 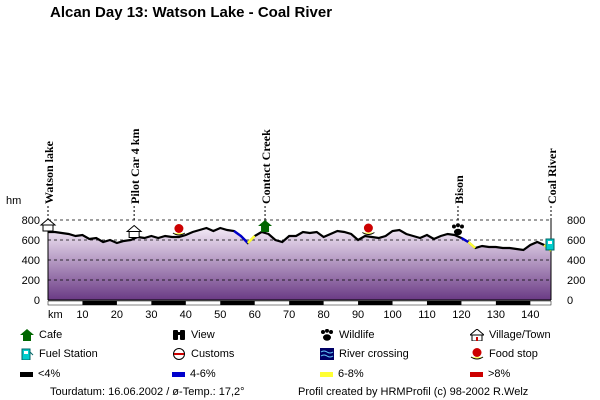 What do you see at coordinates (570, 301) in the screenshot?
I see `y-tick-label-right: 0` at bounding box center [570, 301].